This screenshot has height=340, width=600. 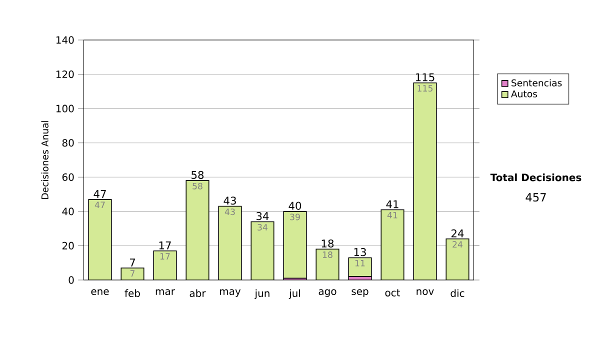 I want to click on total-label: 40, so click(x=295, y=206).